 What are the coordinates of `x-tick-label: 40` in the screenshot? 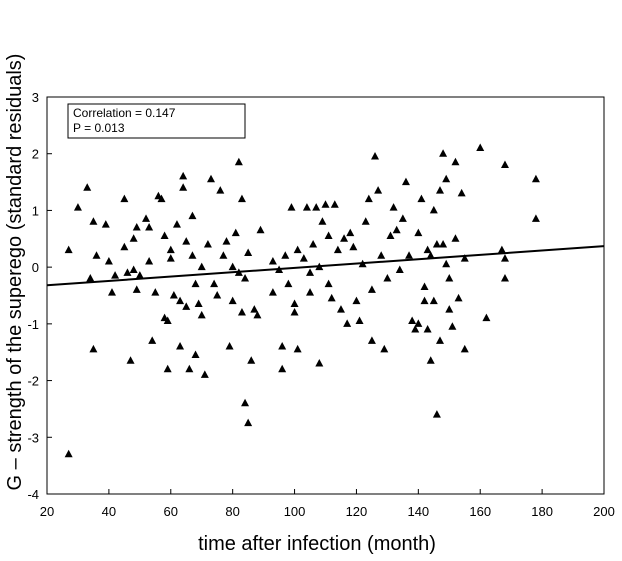 It's located at (109, 511).